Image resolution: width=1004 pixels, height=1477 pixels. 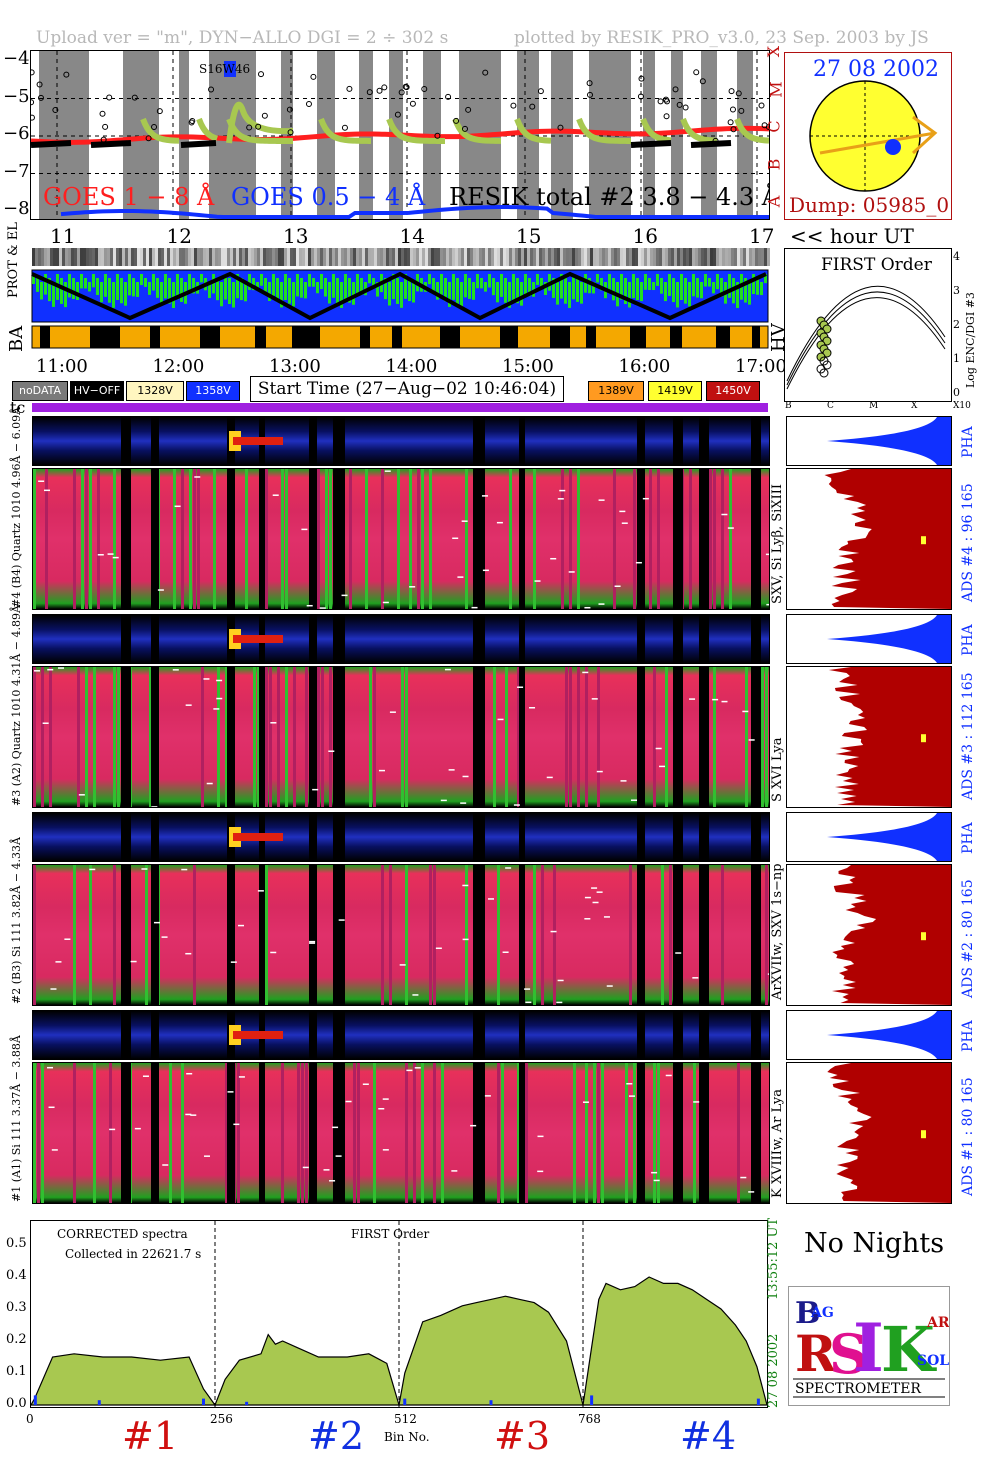 What do you see at coordinates (260, 130) in the screenshot?
I see `resik-series-segment` at bounding box center [260, 130].